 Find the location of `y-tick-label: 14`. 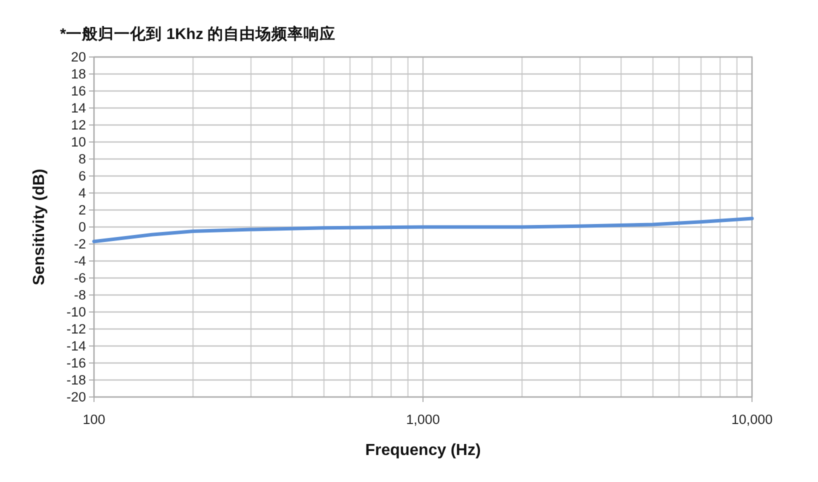

y-tick-label: 14 is located at coordinates (78, 108).